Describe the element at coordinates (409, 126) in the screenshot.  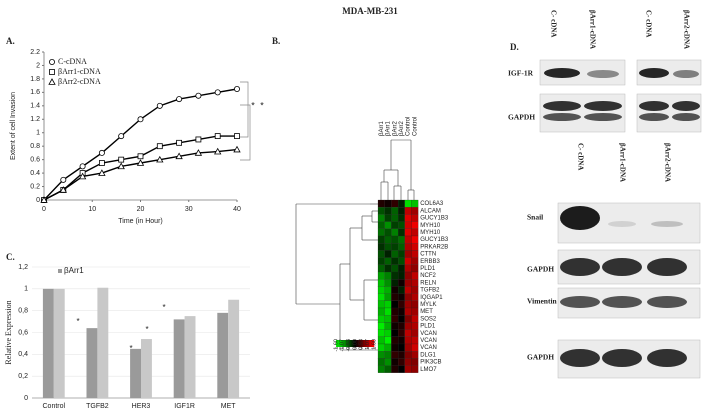
I see `column-label: Control` at that location.